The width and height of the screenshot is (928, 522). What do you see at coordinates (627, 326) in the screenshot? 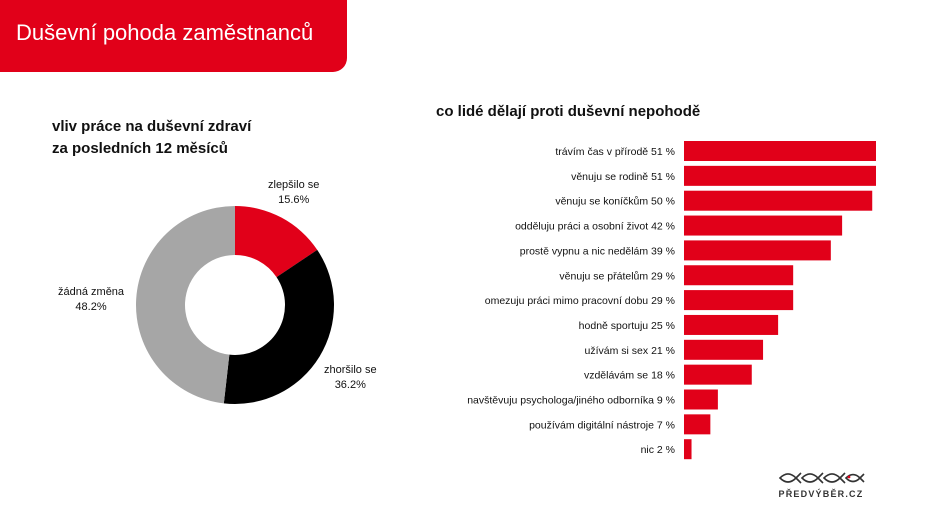
I see `bar-label: hodně sportuju 25 %` at bounding box center [627, 326].